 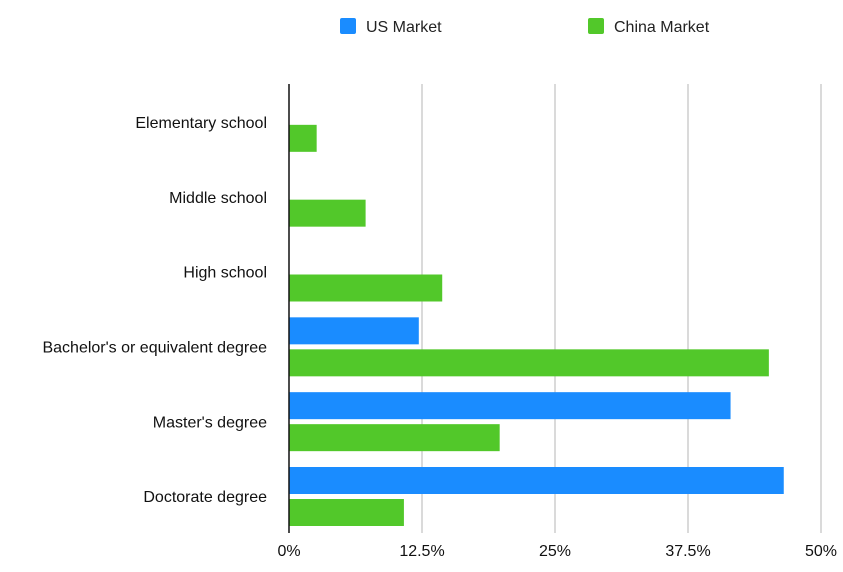 I want to click on x-tick-labels: 0% 12.5% 25% 37.5% 50%, so click(x=557, y=551).